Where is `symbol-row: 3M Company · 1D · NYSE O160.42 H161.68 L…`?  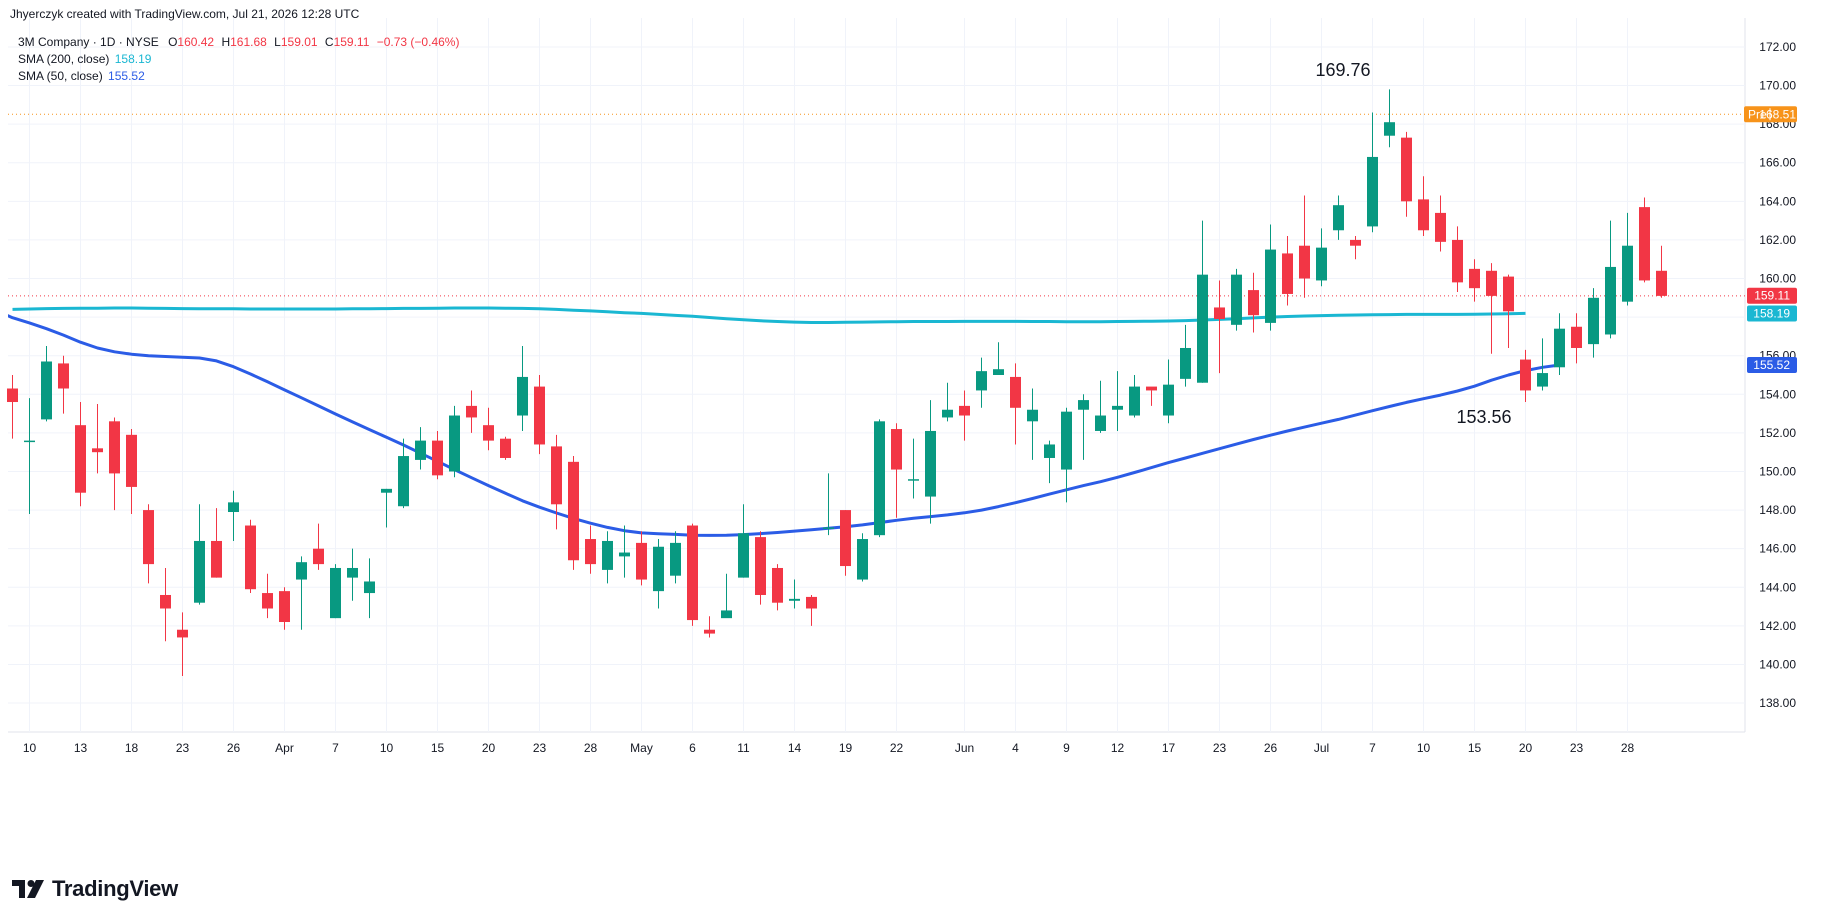 symbol-row: 3M Company · 1D · NYSE O160.42 H161.68 L… is located at coordinates (239, 42).